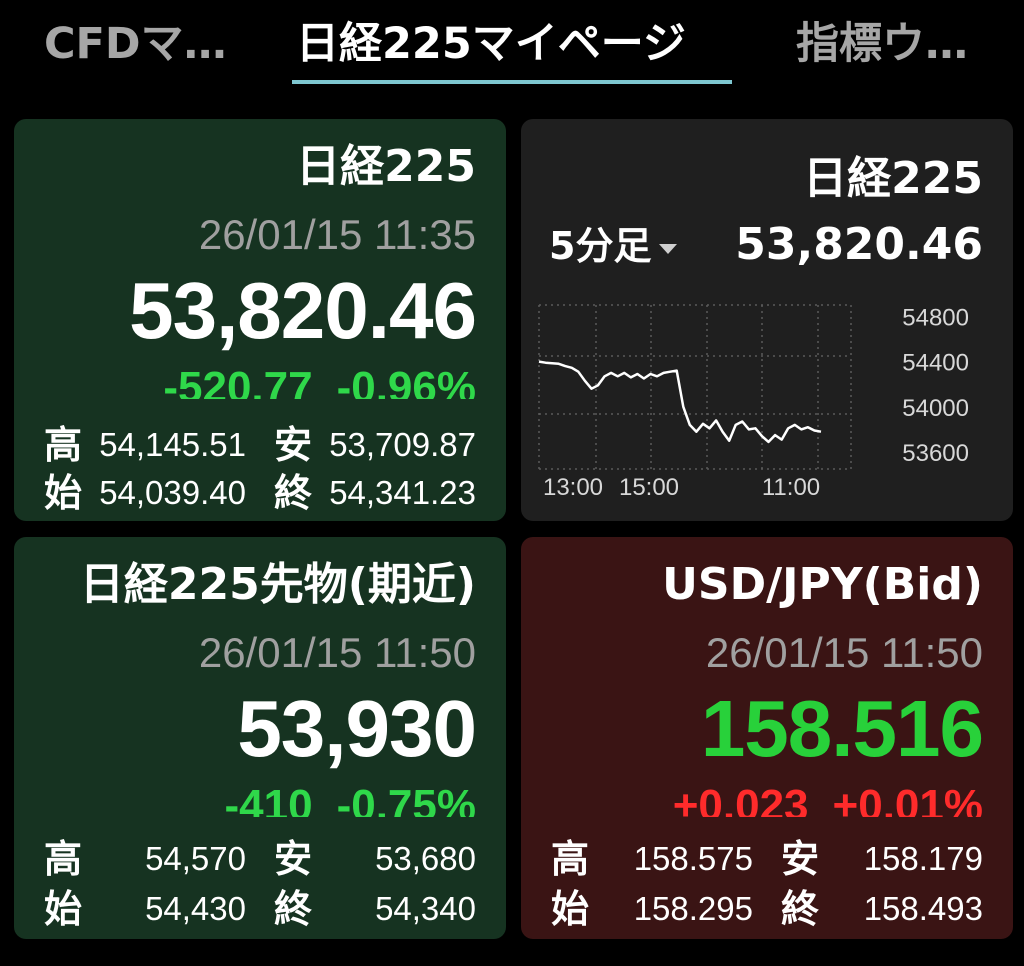 The image size is (1024, 966). Describe the element at coordinates (491, 44) in the screenshot. I see `tab-nikkei-mypage: 日経225マイページ` at that location.